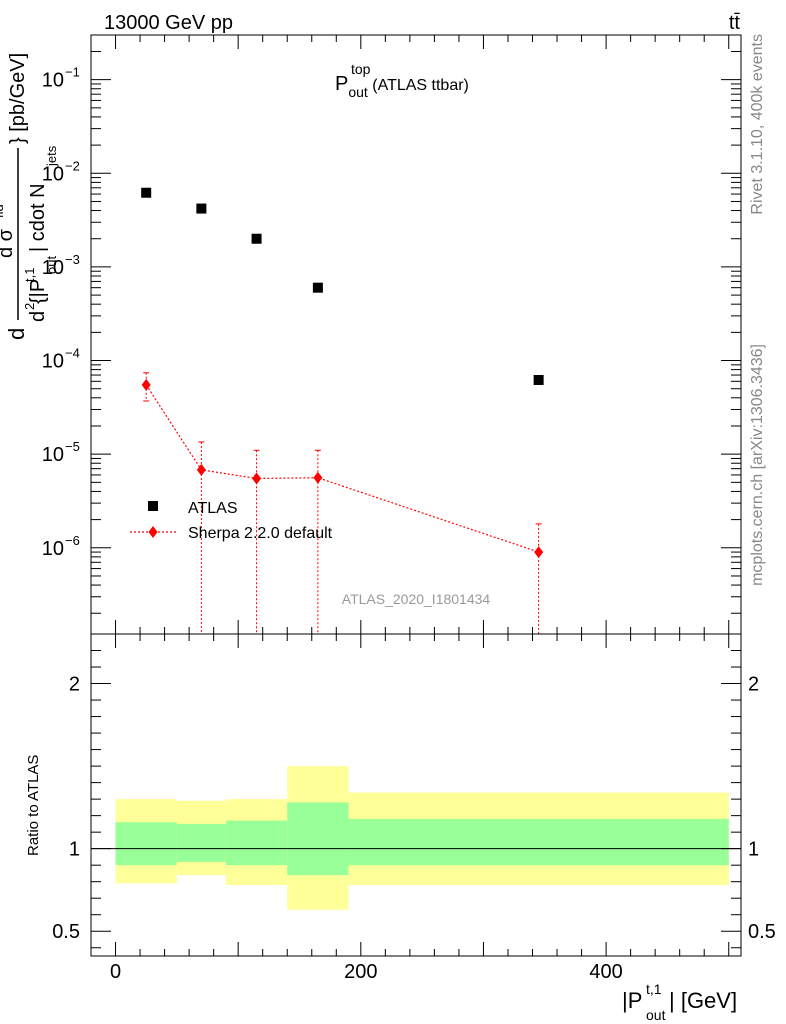 Image resolution: width=786 pixels, height=1024 pixels. What do you see at coordinates (656, 1015) in the screenshot?
I see `xlabel-sub: out` at bounding box center [656, 1015].